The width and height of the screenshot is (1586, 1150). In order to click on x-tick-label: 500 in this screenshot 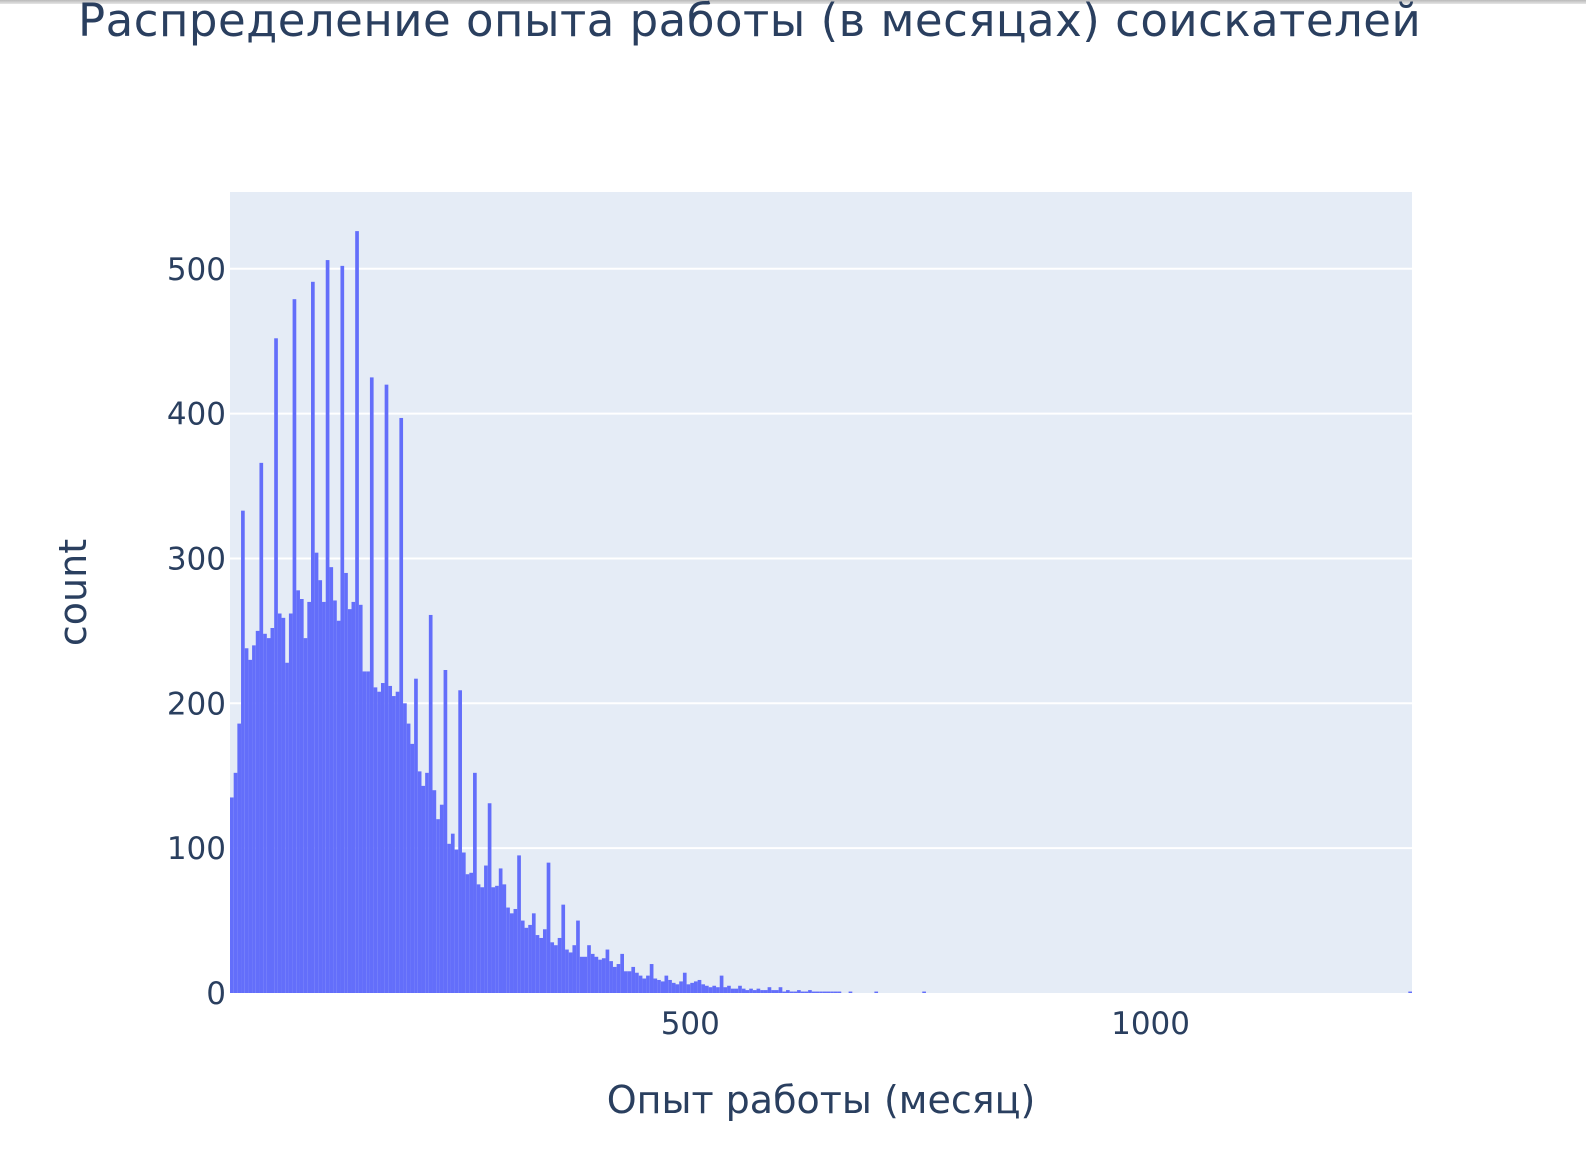, I will do `click(690, 1024)`.